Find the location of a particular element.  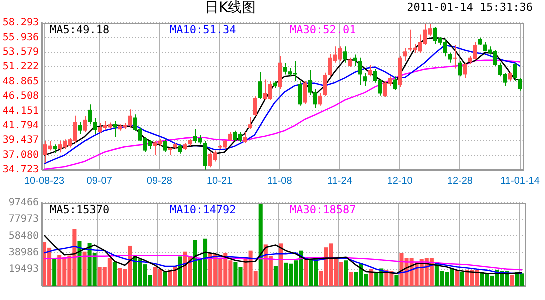

x-tick-label: 10-08-23 is located at coordinates (44, 181).